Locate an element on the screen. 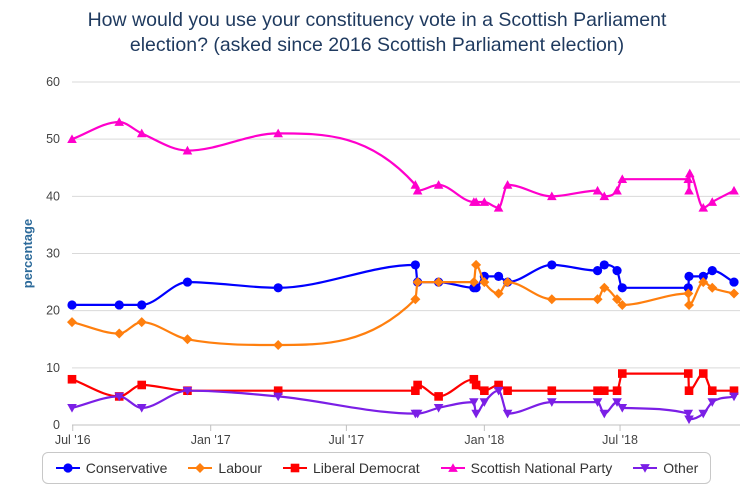  x-tick-label: Jul '18 is located at coordinates (620, 440).